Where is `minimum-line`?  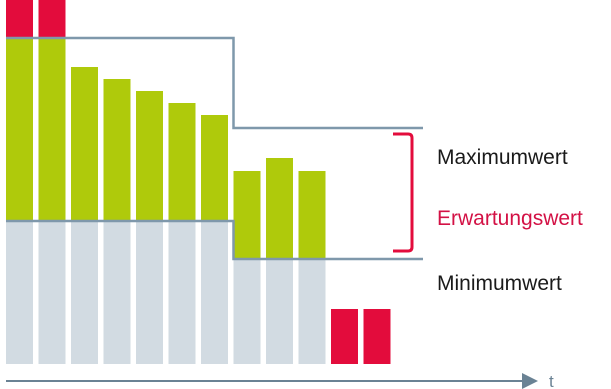 minimum-line is located at coordinates (214, 240).